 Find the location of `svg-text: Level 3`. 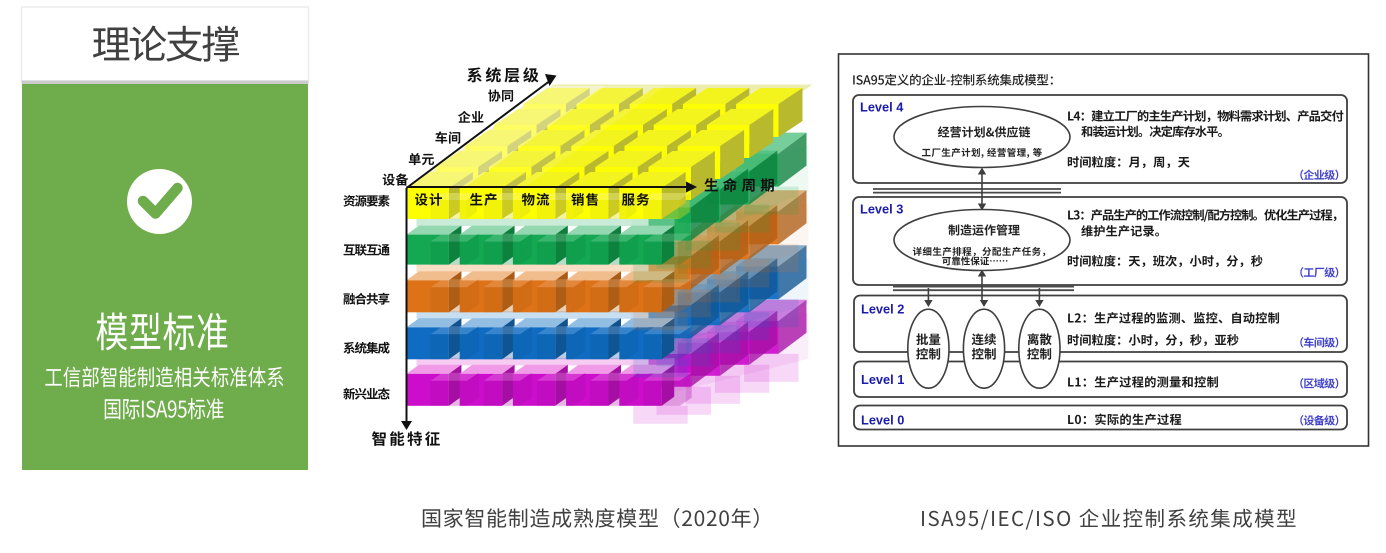

svg-text: Level 3 is located at coordinates (881, 209).